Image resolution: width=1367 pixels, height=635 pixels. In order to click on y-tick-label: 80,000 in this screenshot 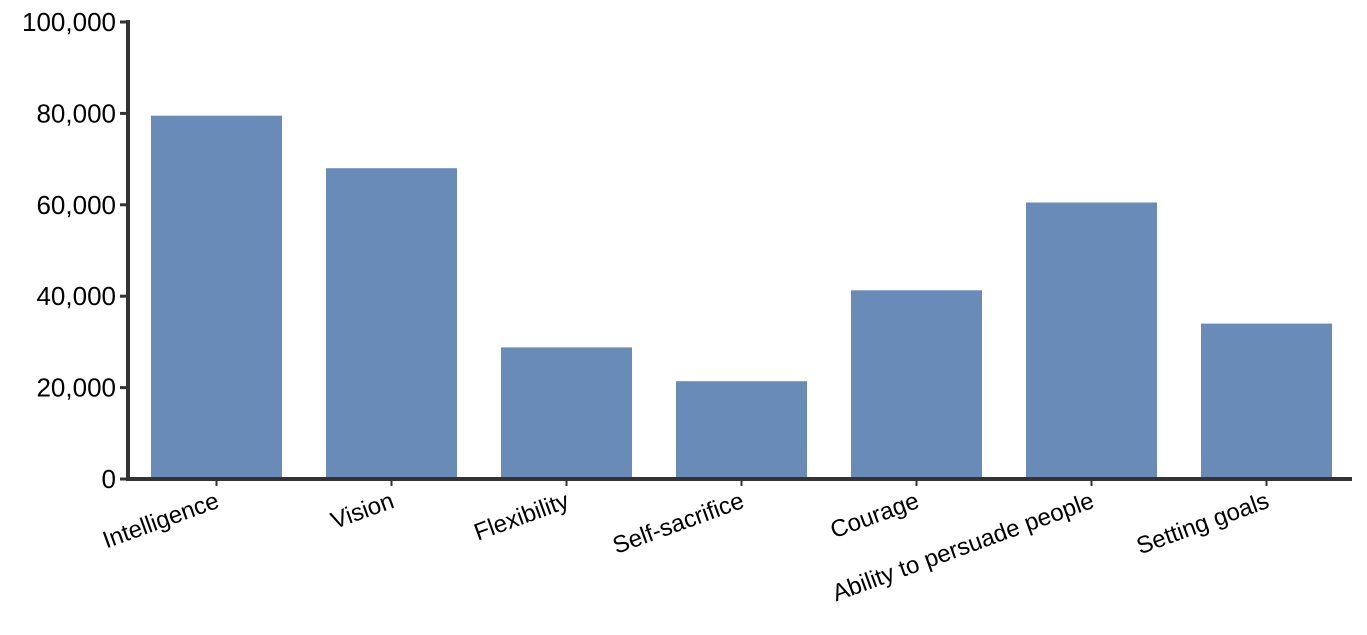, I will do `click(76, 113)`.